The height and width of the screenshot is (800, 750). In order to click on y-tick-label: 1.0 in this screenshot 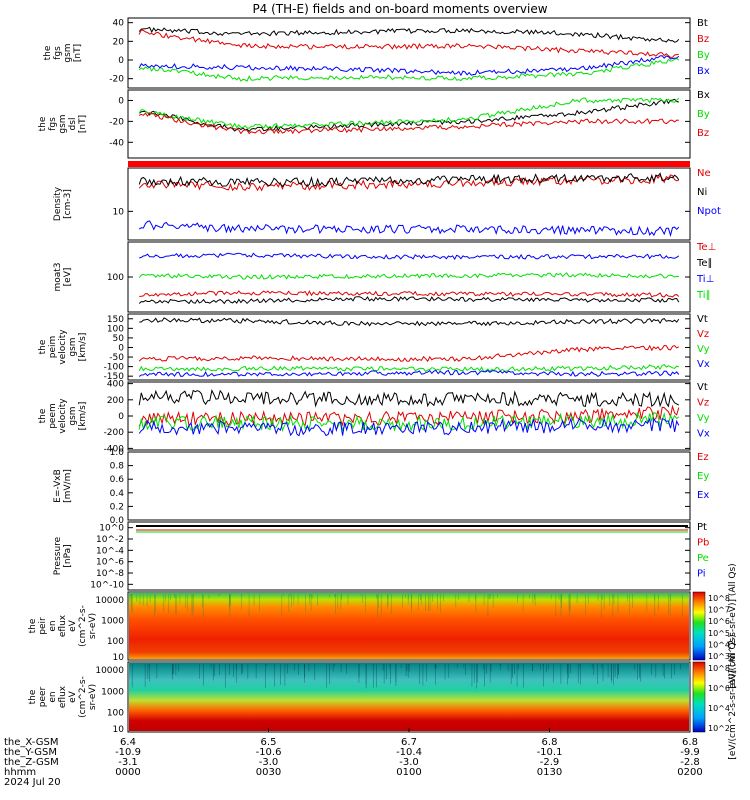, I will do `click(117, 453)`.